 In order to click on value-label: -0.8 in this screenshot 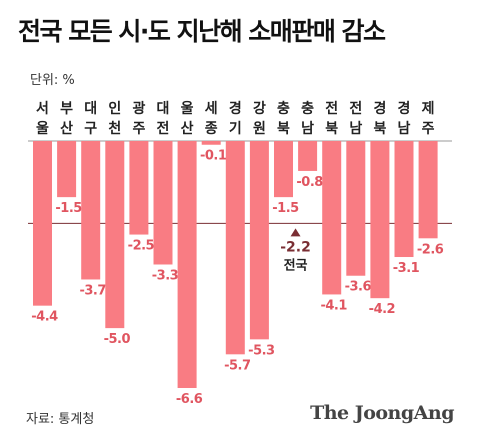, I will do `click(309, 182)`.